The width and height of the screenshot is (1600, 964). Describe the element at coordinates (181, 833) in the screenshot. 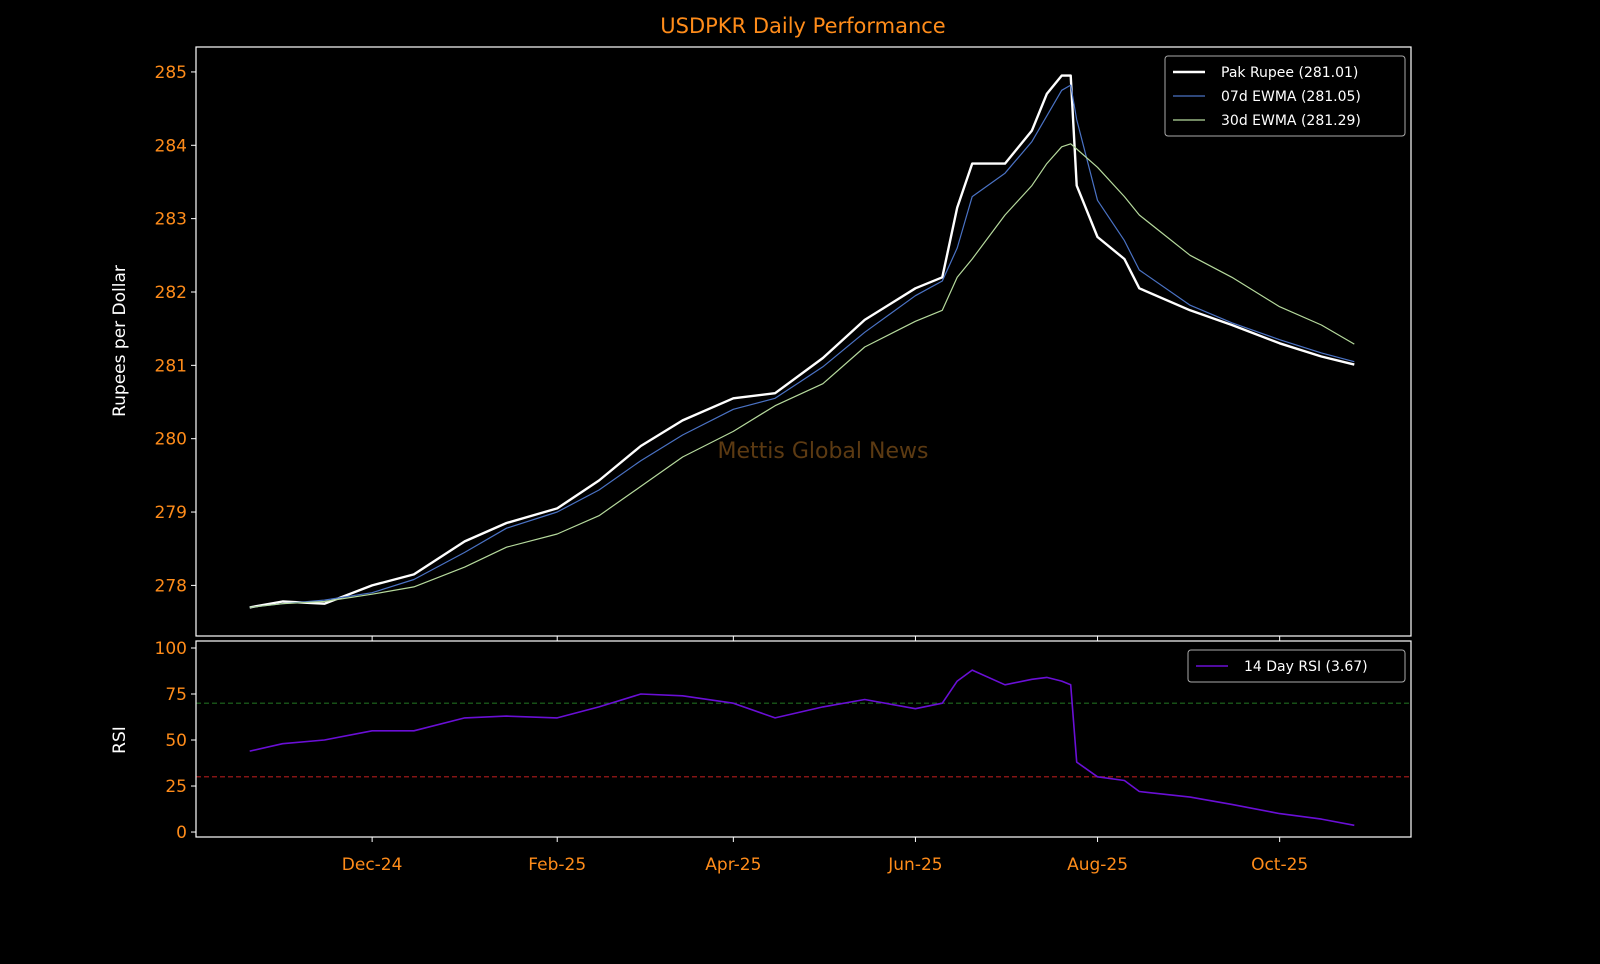

I see `y-tick-label: 0` at that location.